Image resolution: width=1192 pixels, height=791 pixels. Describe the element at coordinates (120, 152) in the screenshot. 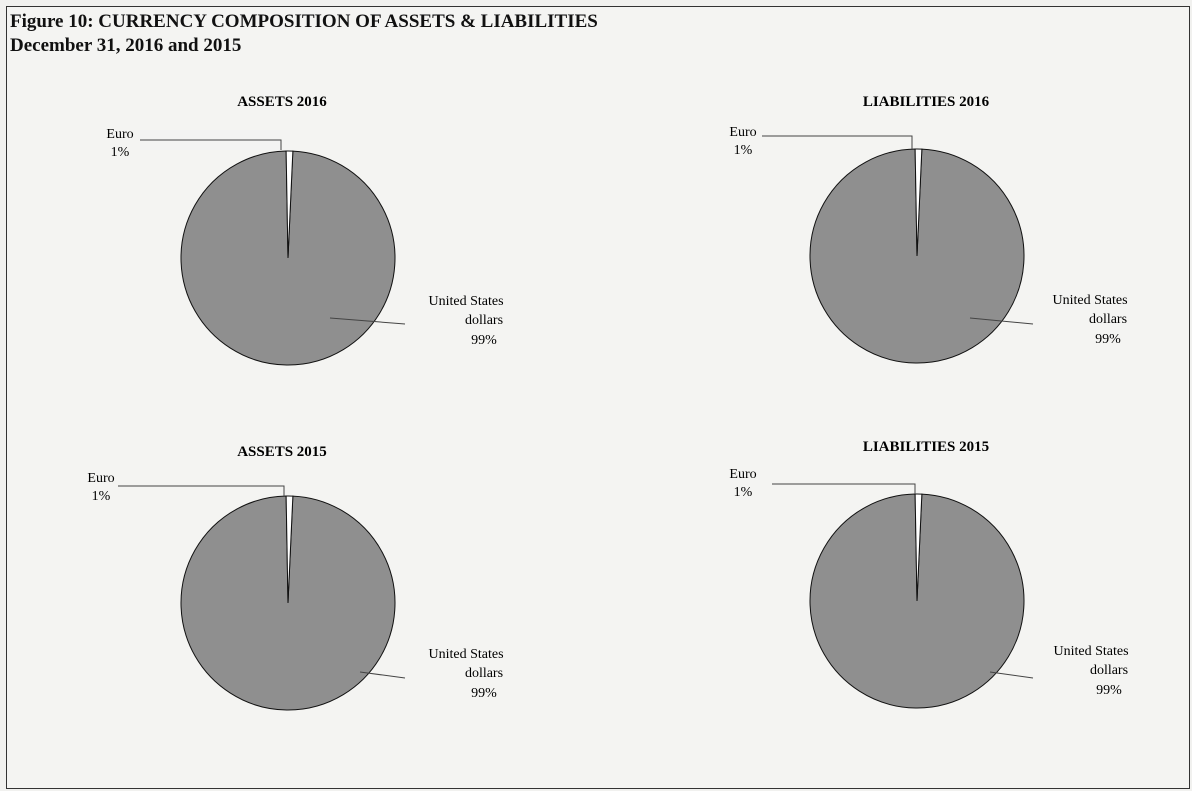

I see `label-euro-value-assets-2016: 1%` at that location.